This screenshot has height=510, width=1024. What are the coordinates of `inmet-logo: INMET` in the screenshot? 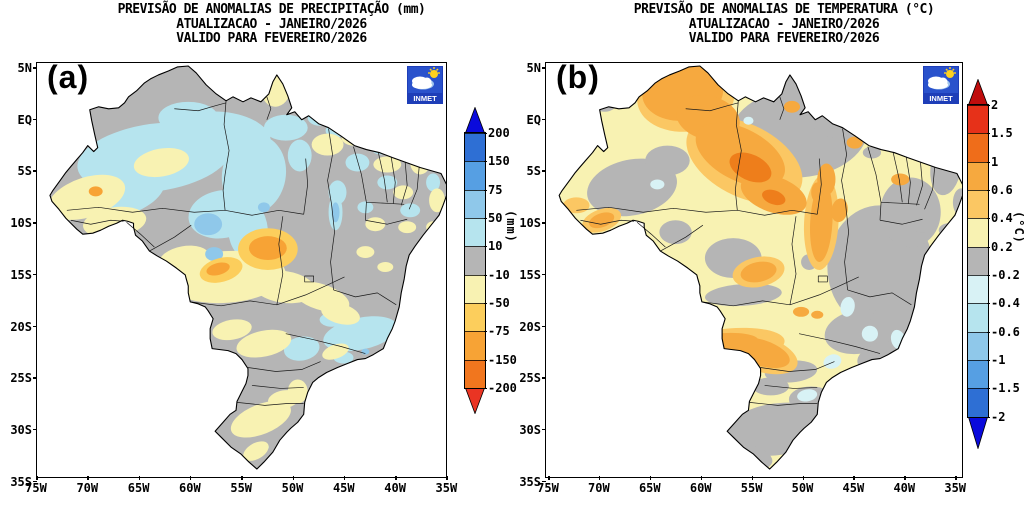 It's located at (425, 85).